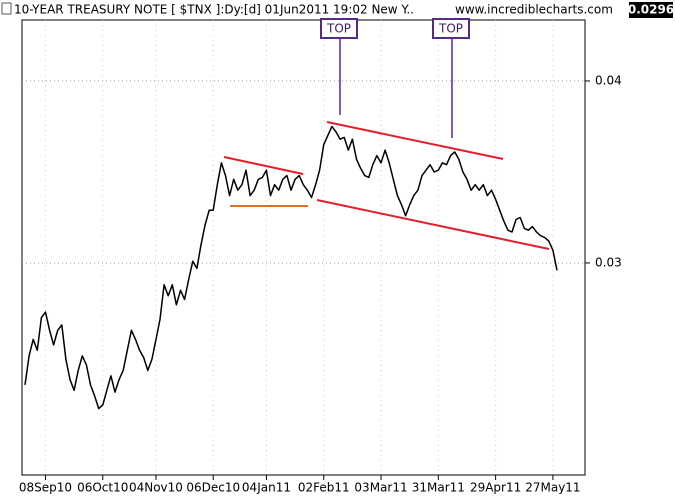 Image resolution: width=675 pixels, height=500 pixels. What do you see at coordinates (213, 488) in the screenshot?
I see `x-tick-label: 06Dec10` at bounding box center [213, 488].